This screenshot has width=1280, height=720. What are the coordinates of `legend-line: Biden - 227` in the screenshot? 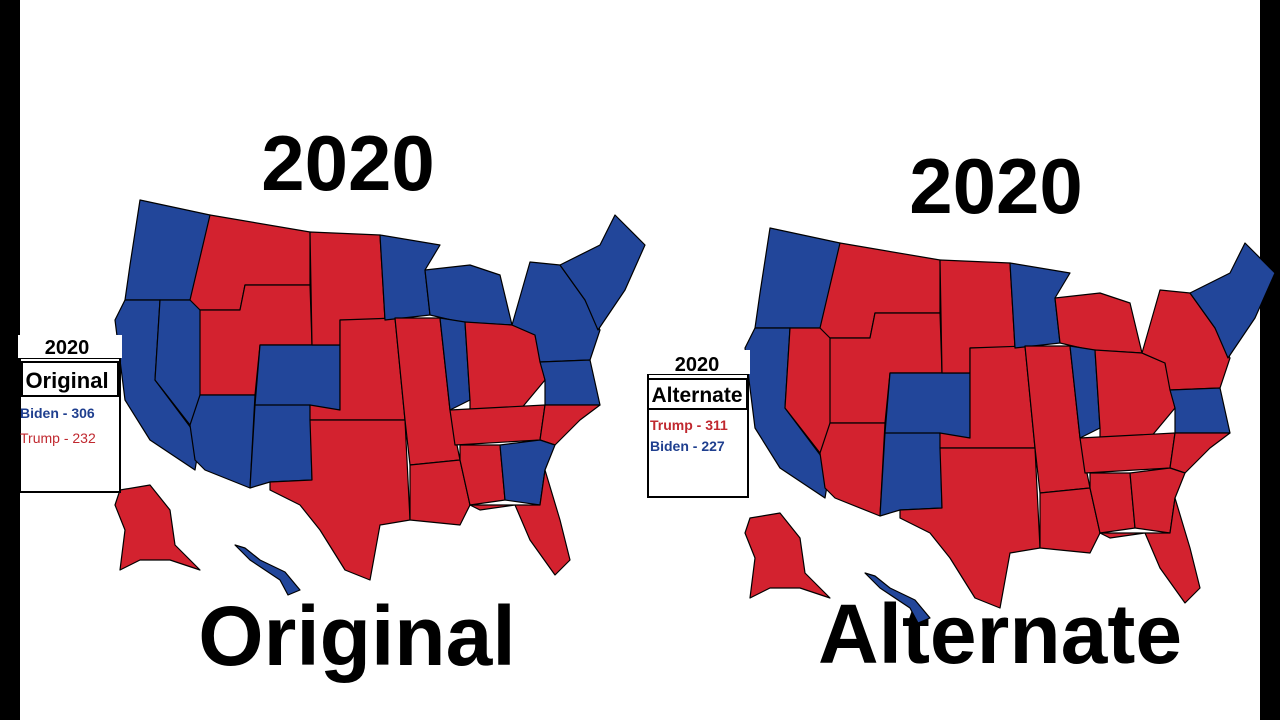 It's located at (687, 446).